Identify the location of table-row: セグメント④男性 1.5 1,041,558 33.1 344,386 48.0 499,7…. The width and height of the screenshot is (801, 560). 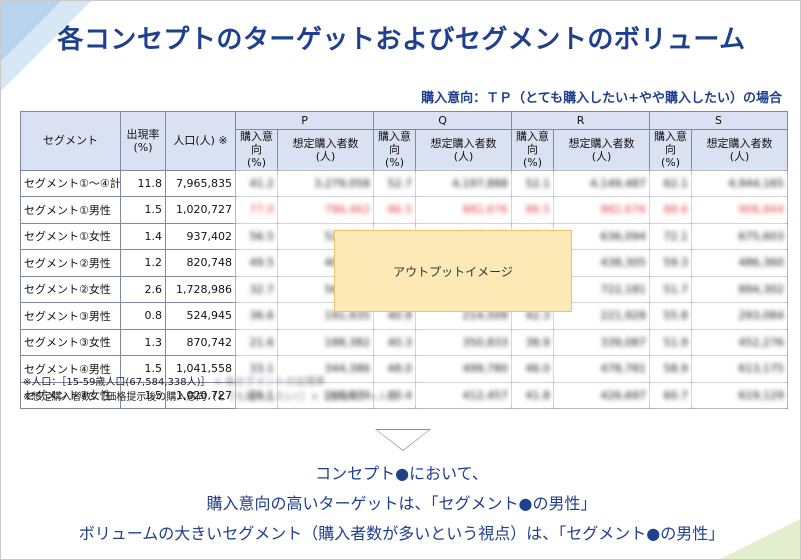
(404, 369).